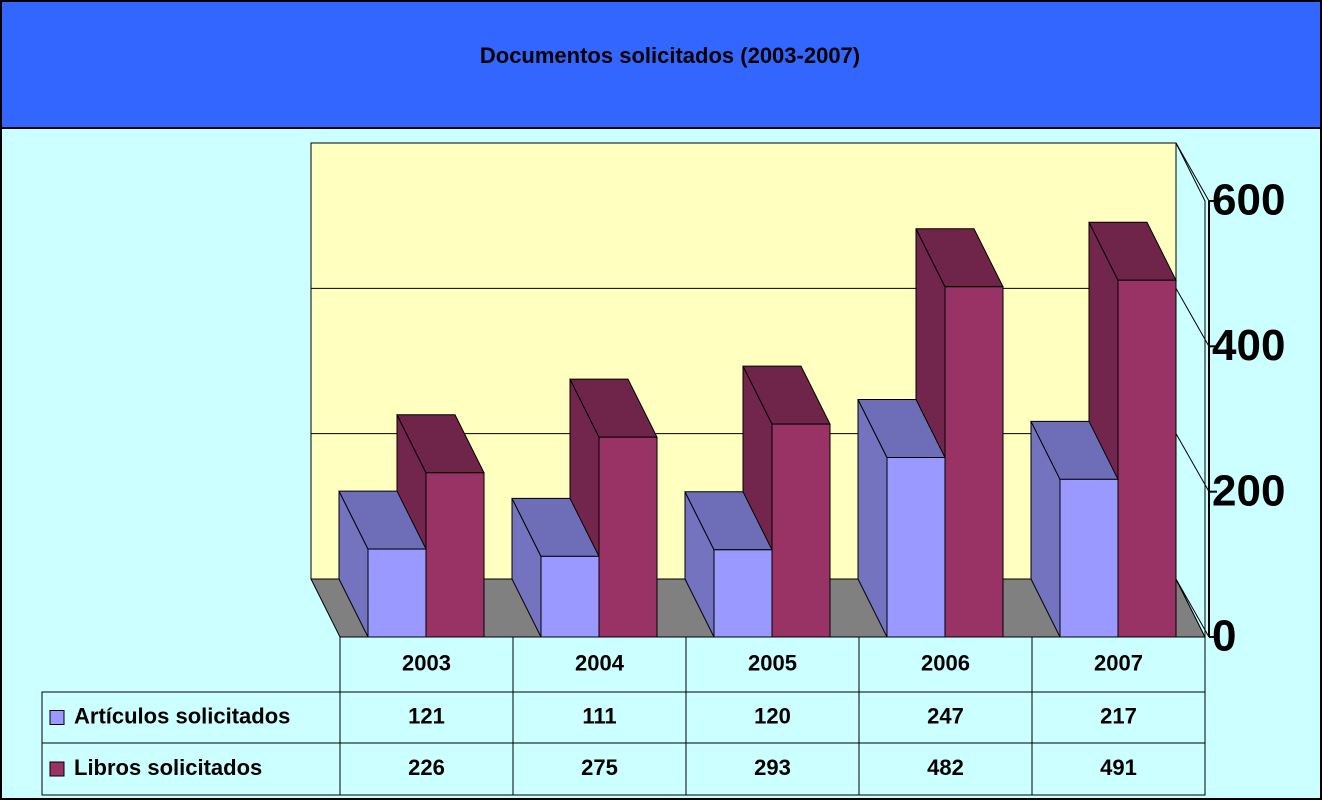  I want to click on x-tick-label: 2006, so click(945, 662).